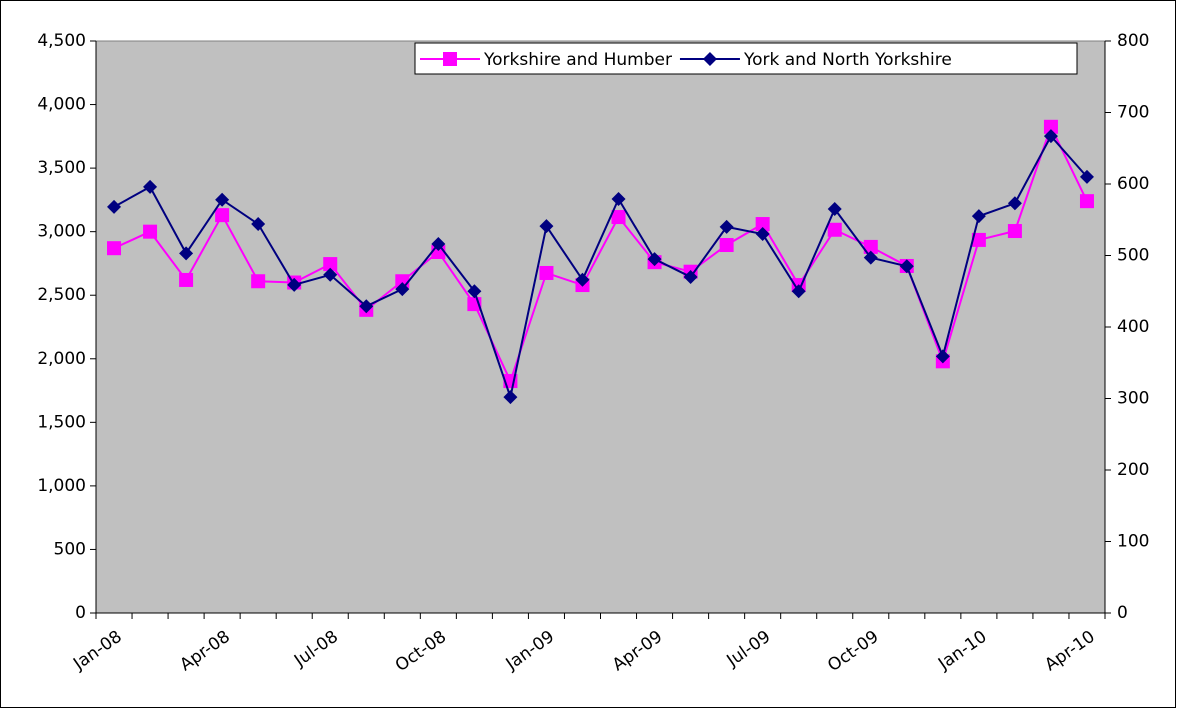  What do you see at coordinates (1122, 613) in the screenshot?
I see `y2-tick-label: 0` at bounding box center [1122, 613].